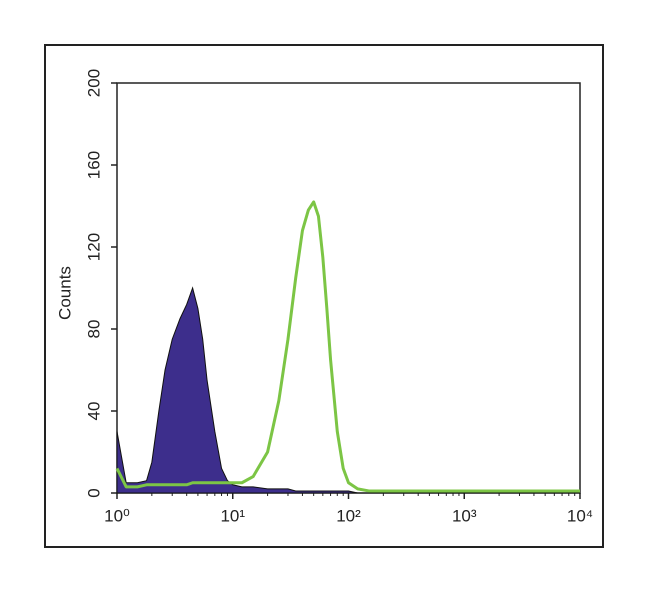 Image resolution: width=650 pixels, height=599 pixels. What do you see at coordinates (93, 165) in the screenshot?
I see `y-tick-label: 160` at bounding box center [93, 165].